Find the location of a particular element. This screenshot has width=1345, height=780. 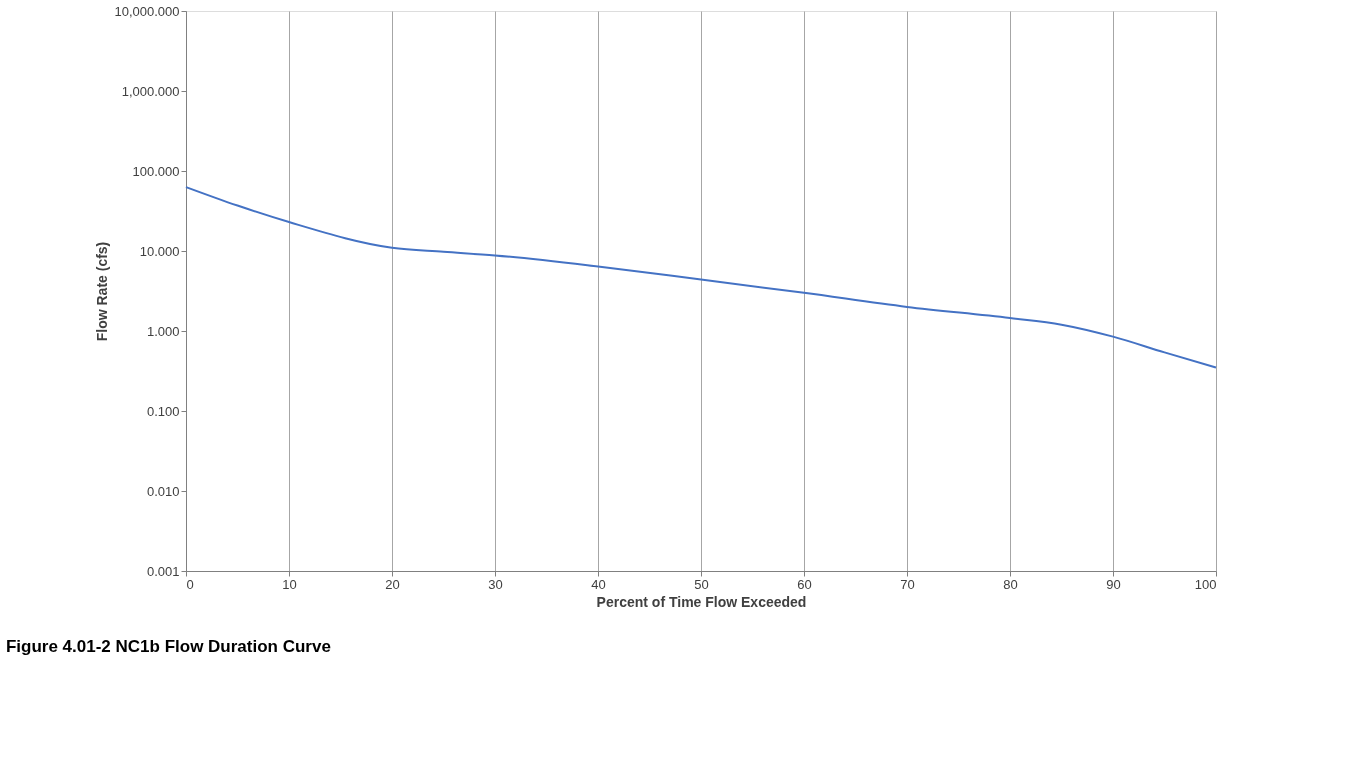

caption: Figure 4.01-2 NC1b Flow Duration Curve is located at coordinates (168, 646).